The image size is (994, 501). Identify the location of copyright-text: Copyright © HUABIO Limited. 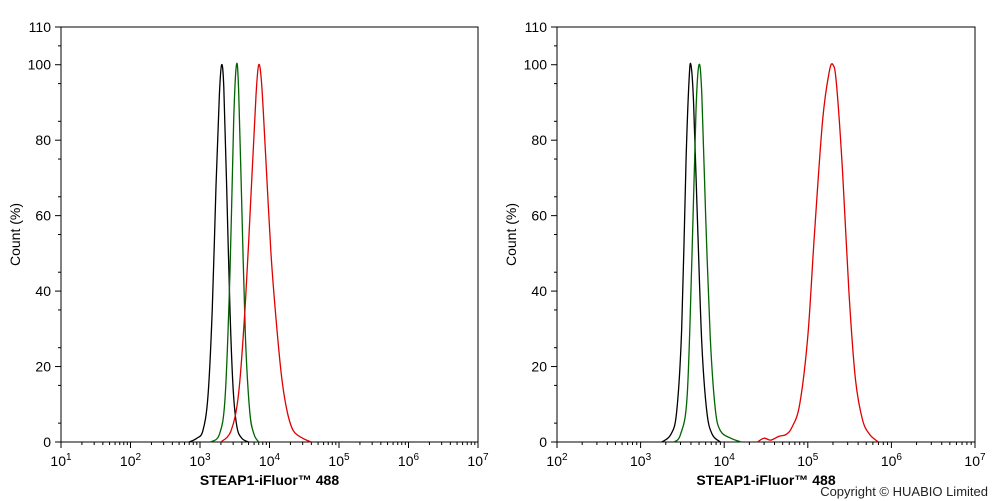
(904, 491).